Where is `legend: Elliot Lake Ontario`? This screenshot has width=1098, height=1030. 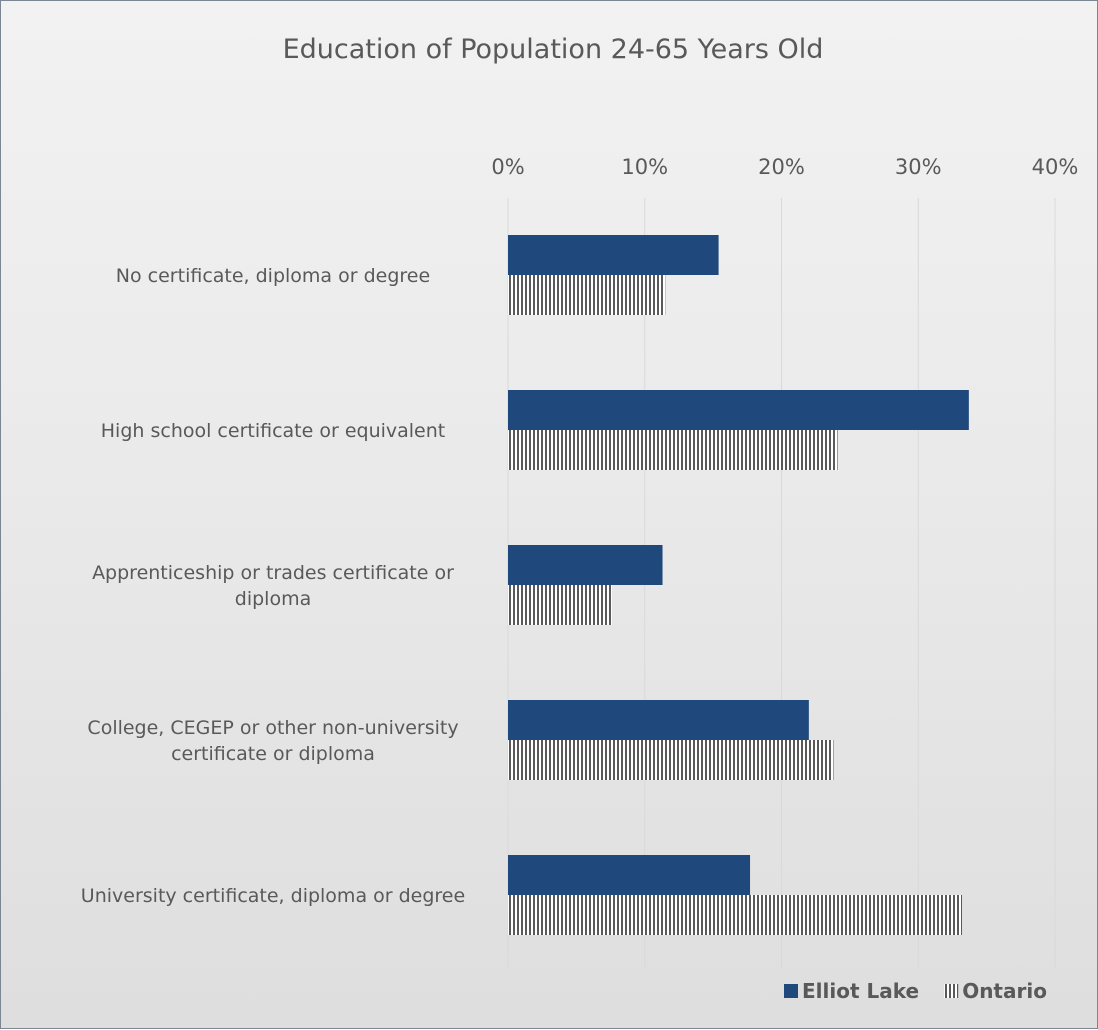 legend: Elliot Lake Ontario is located at coordinates (915, 991).